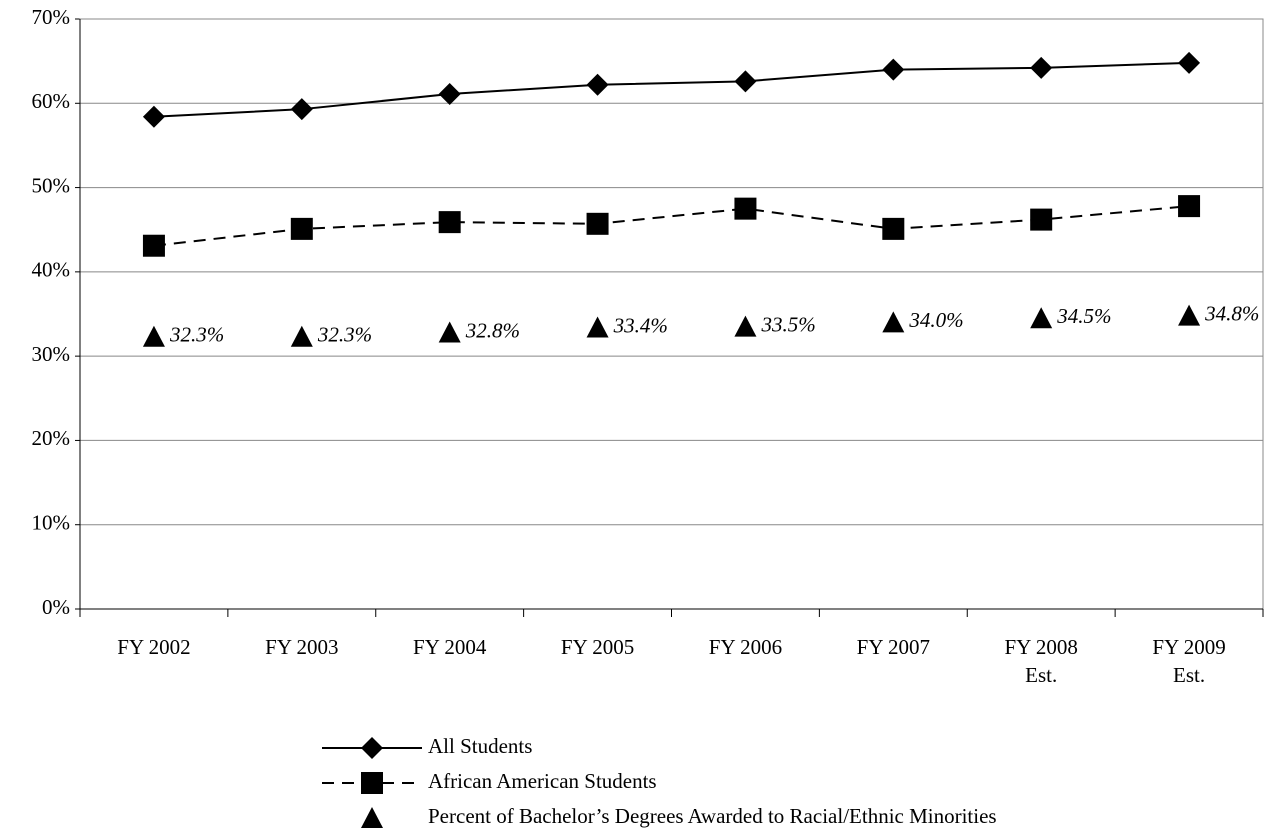 The width and height of the screenshot is (1288, 833). I want to click on data-label: 34.0%, so click(935, 320).